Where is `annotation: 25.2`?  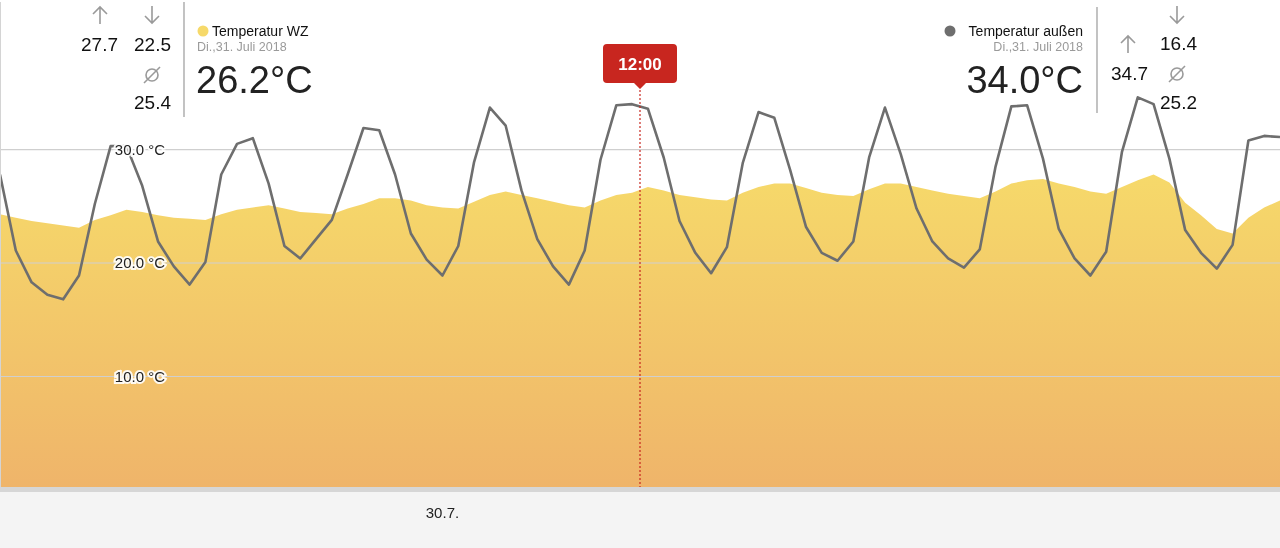 annotation: 25.2 is located at coordinates (1178, 102).